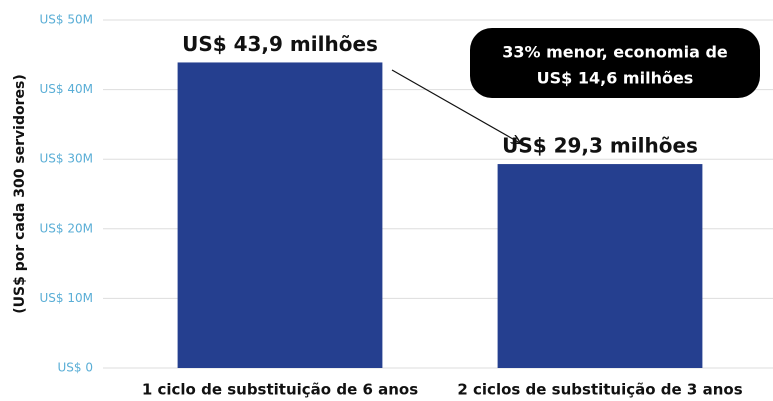 The height and width of the screenshot is (401, 773). Describe the element at coordinates (599, 390) in the screenshot. I see `x-tick-label: 2 ciclos de substituição de 3 anos` at that location.